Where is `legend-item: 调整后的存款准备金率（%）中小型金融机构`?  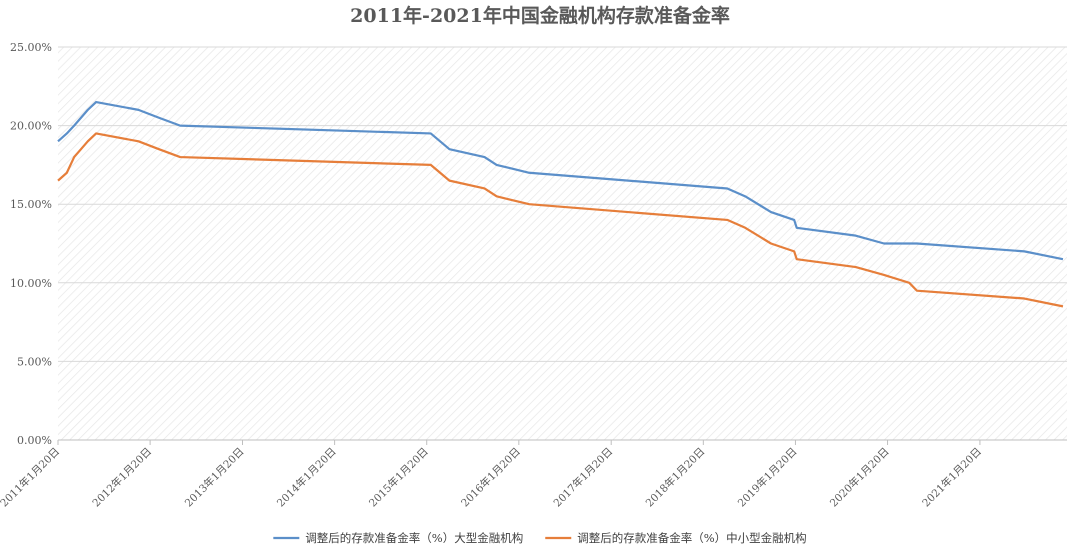
legend-item: 调整后的存款准备金率（%）中小型金融机构 is located at coordinates (676, 538).